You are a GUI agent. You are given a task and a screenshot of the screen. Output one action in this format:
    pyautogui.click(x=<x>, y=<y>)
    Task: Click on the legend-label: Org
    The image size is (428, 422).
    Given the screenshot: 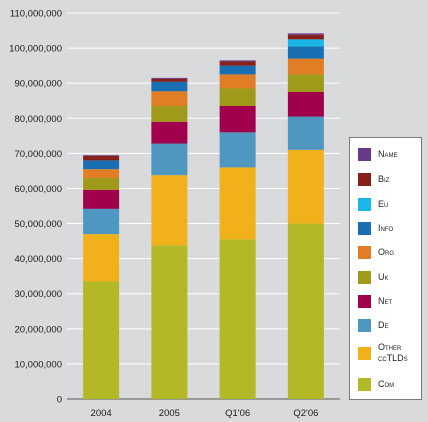 What is the action you would take?
    pyautogui.click(x=386, y=252)
    